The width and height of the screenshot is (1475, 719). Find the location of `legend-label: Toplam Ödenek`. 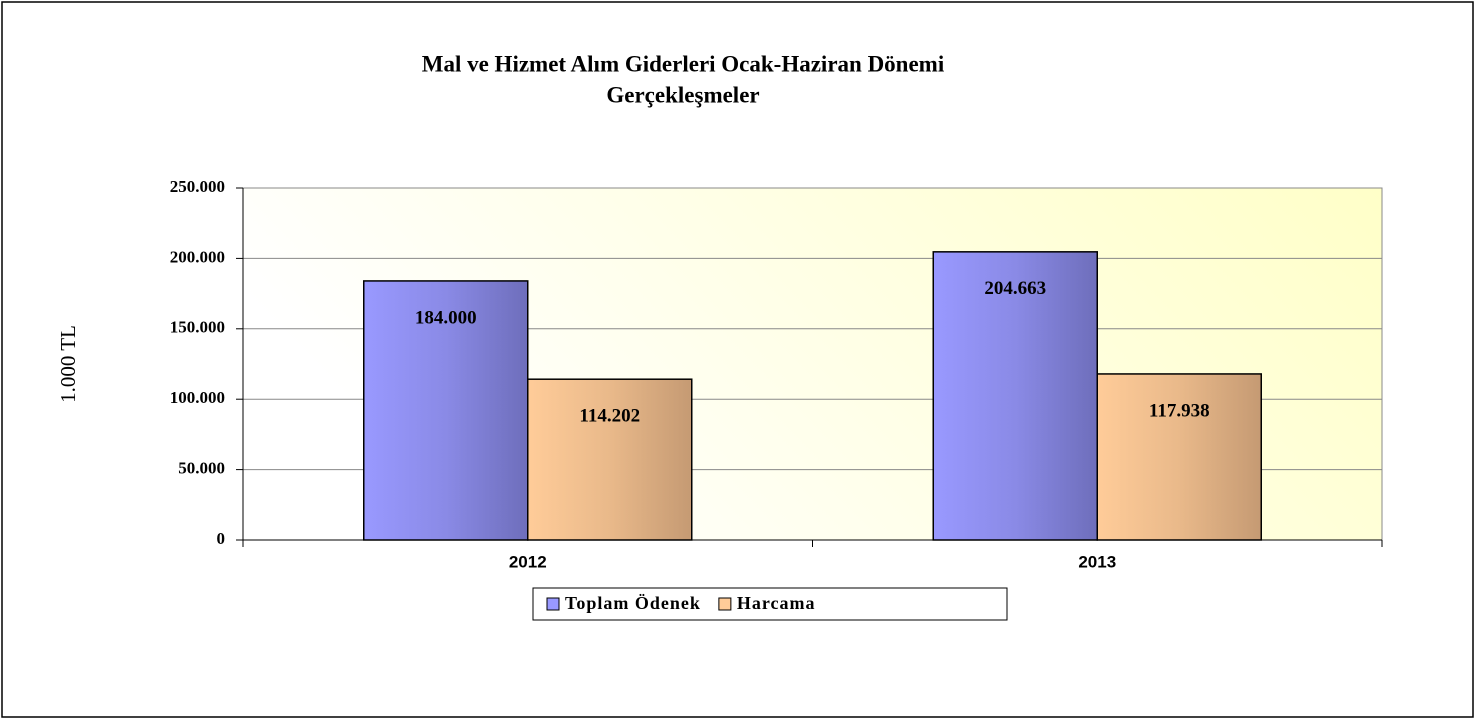

legend-label: Toplam Ödenek is located at coordinates (633, 603).